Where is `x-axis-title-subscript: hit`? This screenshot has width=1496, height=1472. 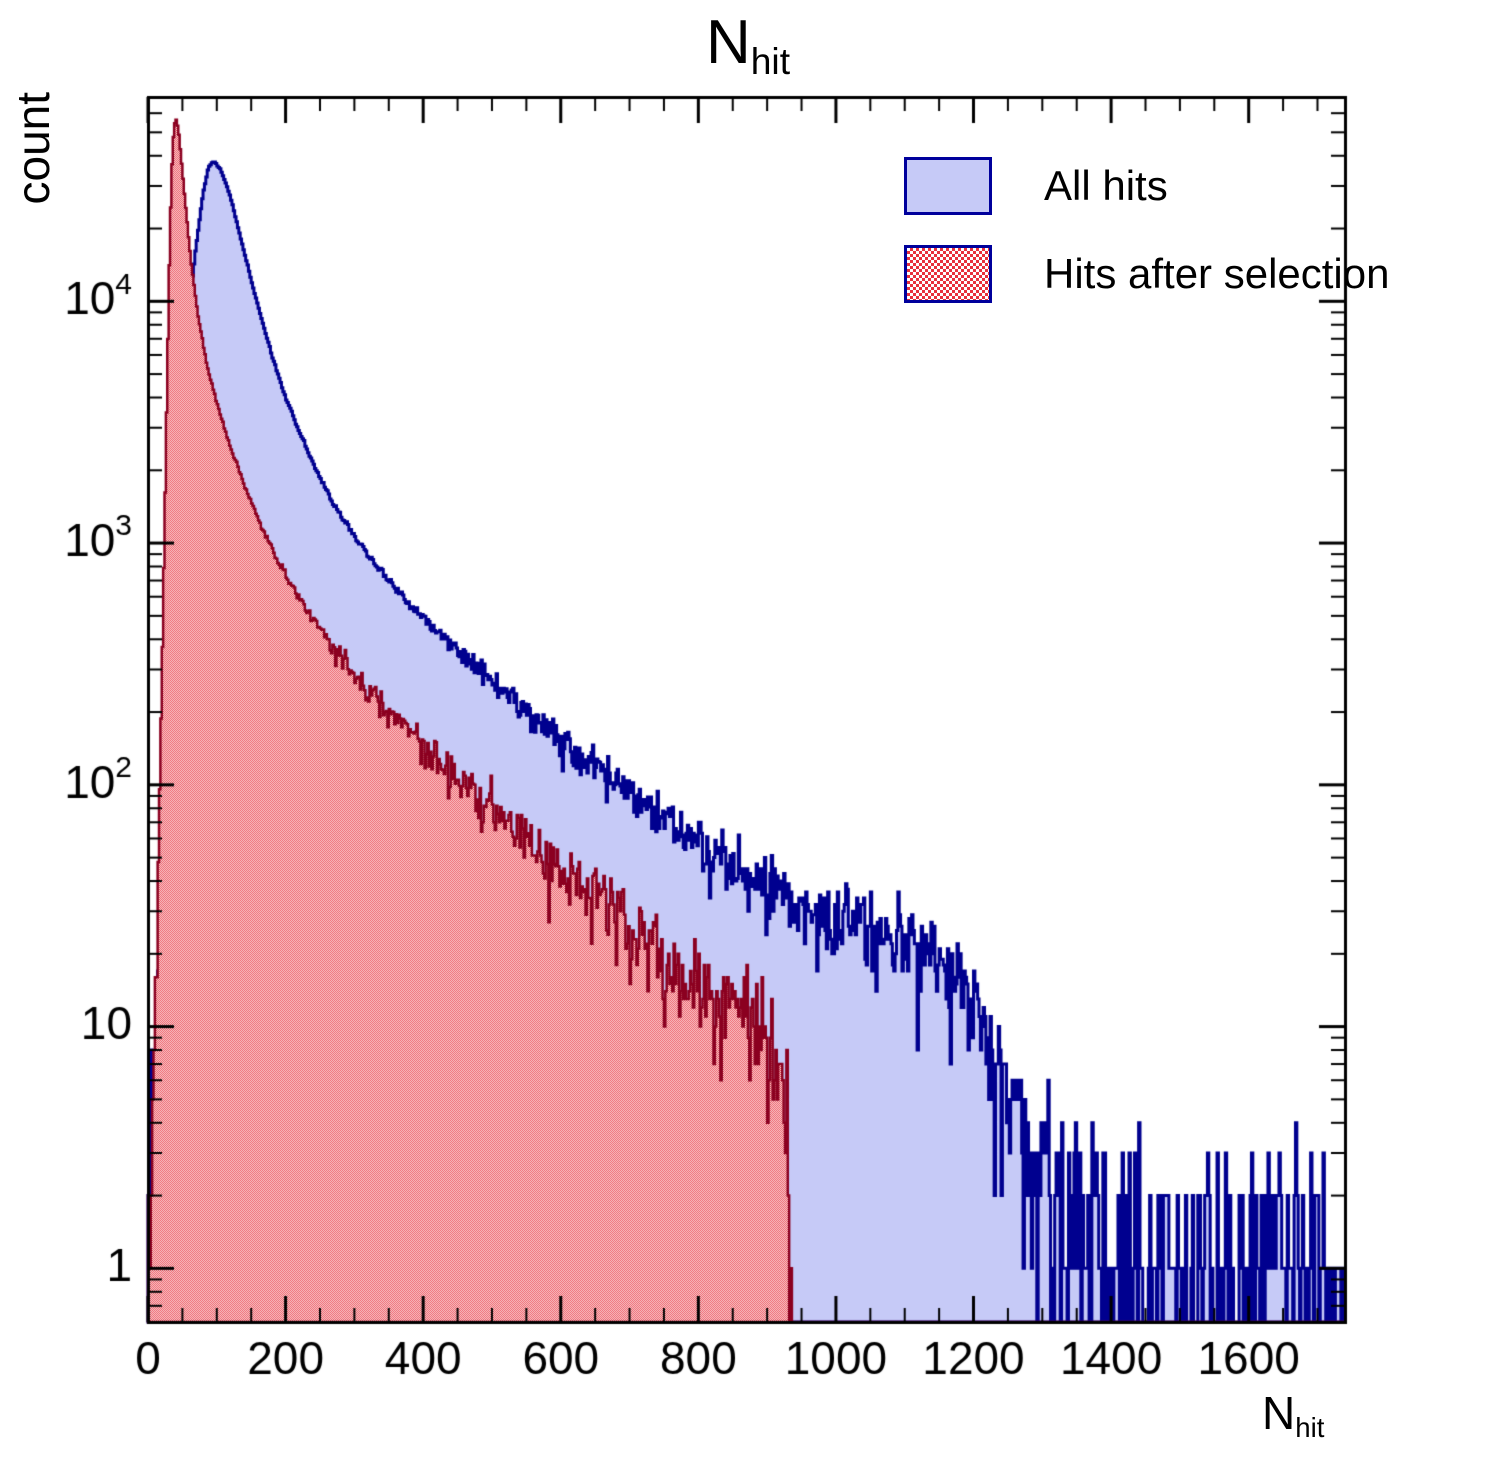
x-axis-title-subscript: hit is located at coordinates (1310, 1428).